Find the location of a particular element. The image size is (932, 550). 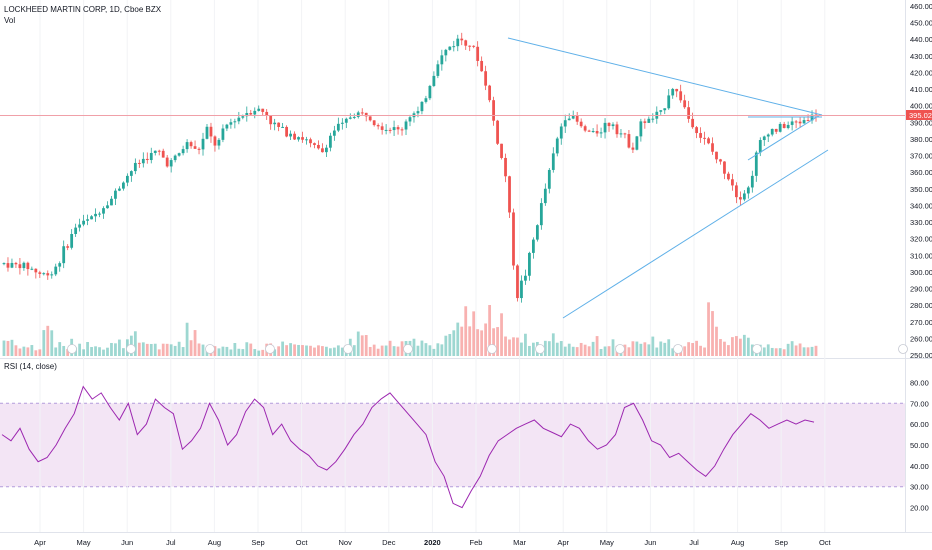

inner-trendline is located at coordinates (784, 137).